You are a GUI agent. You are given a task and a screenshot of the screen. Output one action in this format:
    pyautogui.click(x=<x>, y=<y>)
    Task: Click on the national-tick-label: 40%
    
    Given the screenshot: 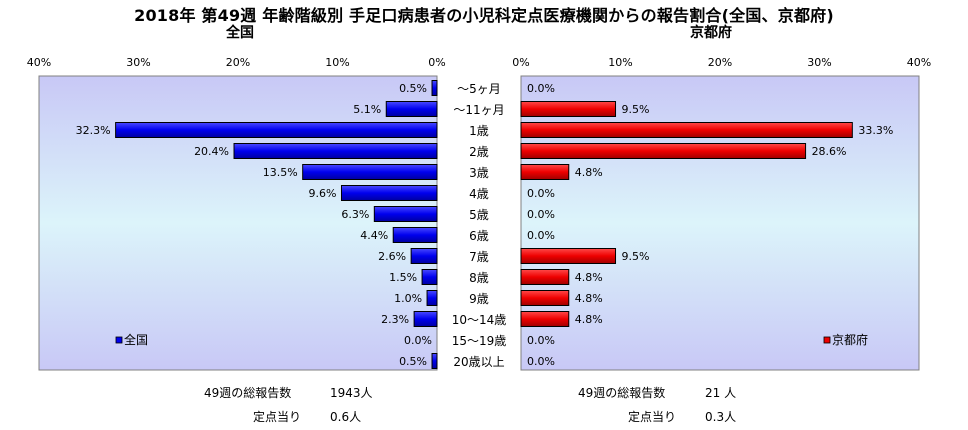 What is the action you would take?
    pyautogui.click(x=39, y=62)
    